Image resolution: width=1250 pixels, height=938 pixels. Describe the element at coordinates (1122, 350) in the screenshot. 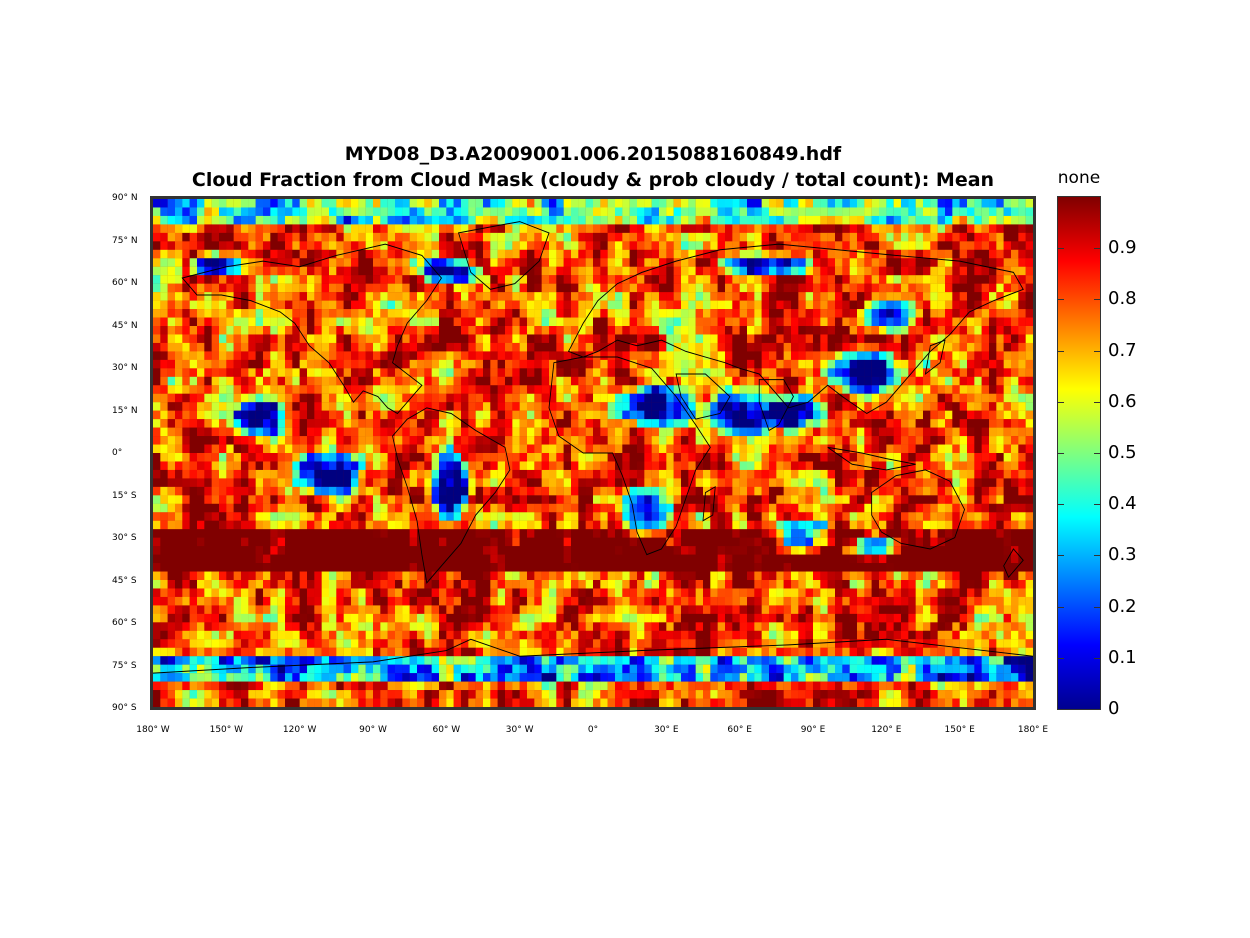

I see `colorbar-tick-label: 0.7` at that location.